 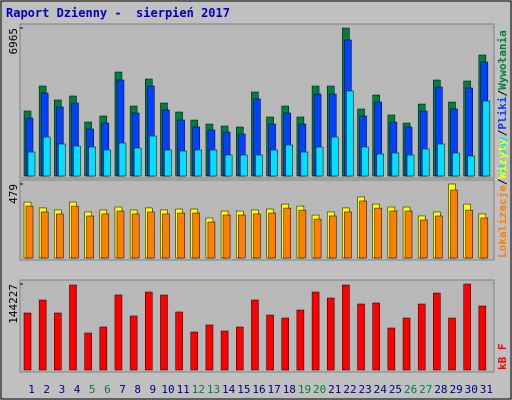 What do you see at coordinates (349, 389) in the screenshot?
I see `x-tick-label: 22` at bounding box center [349, 389].